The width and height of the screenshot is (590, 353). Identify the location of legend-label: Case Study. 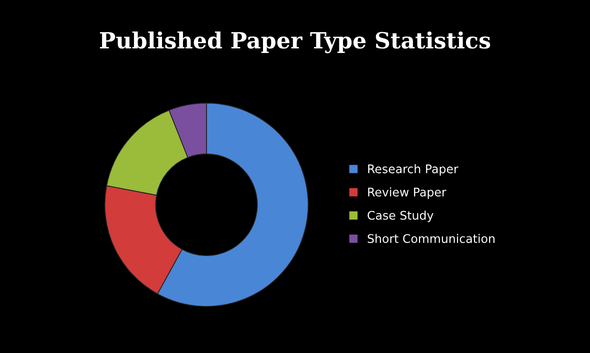
(401, 216).